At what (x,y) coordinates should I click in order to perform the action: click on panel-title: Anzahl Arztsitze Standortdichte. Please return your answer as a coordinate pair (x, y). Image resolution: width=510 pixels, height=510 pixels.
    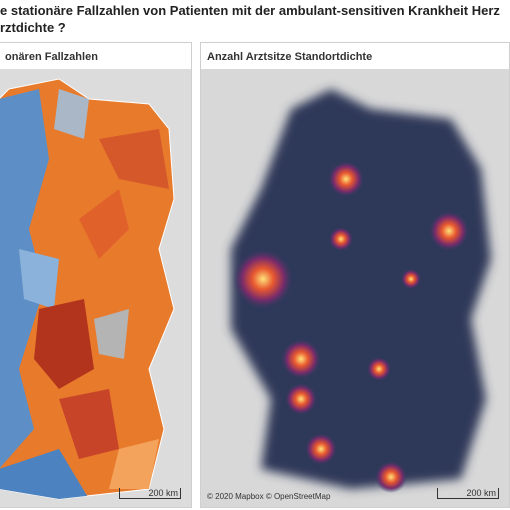
    Looking at the image, I should click on (290, 57).